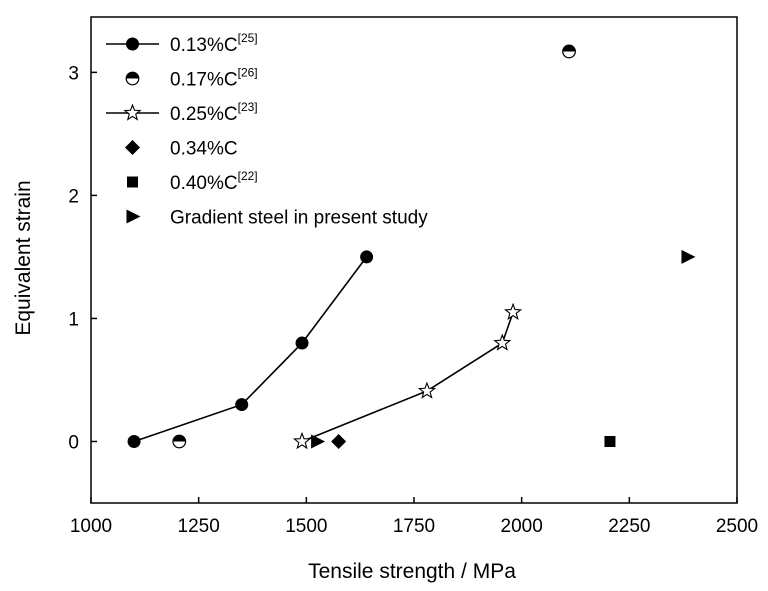 This screenshot has width=768, height=591. Describe the element at coordinates (414, 526) in the screenshot. I see `x-tick-label: 1750` at that location.